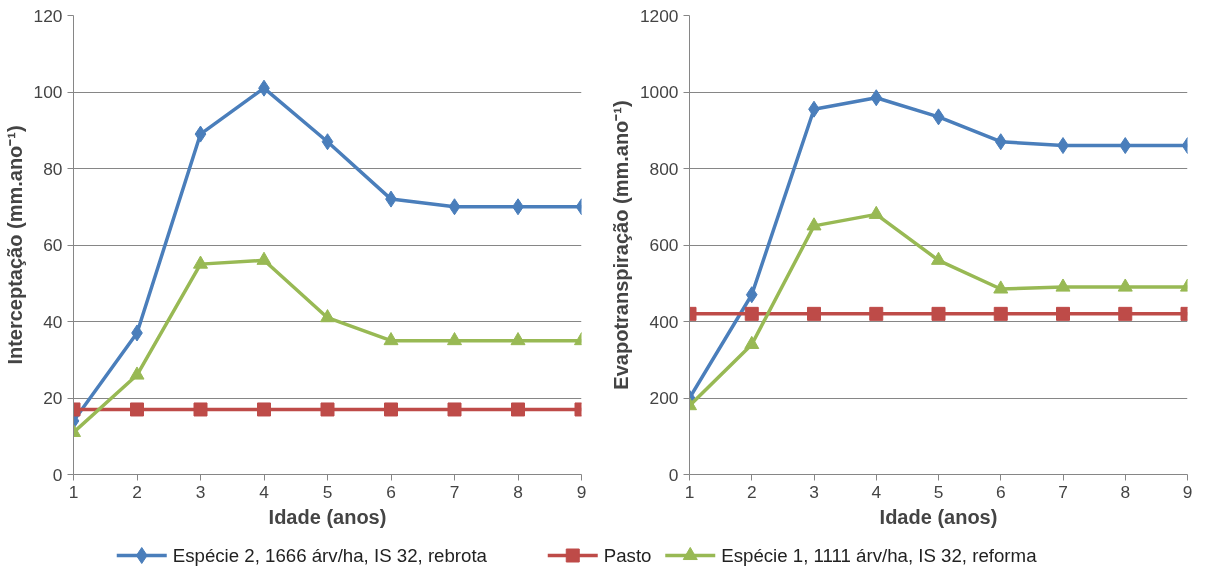 This screenshot has width=1212, height=585. I want to click on y-tick-label: 120, so click(48, 15).